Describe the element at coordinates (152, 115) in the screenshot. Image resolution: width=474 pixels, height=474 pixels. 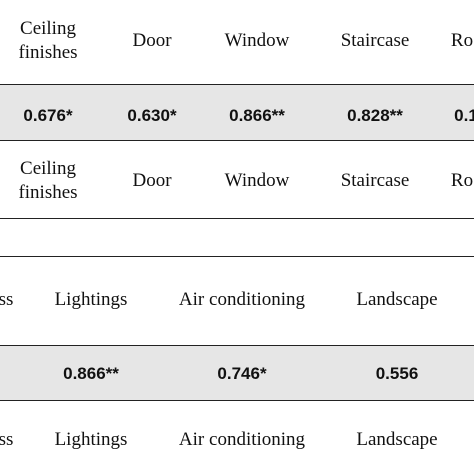
I see `value-door: 0.630*` at that location.